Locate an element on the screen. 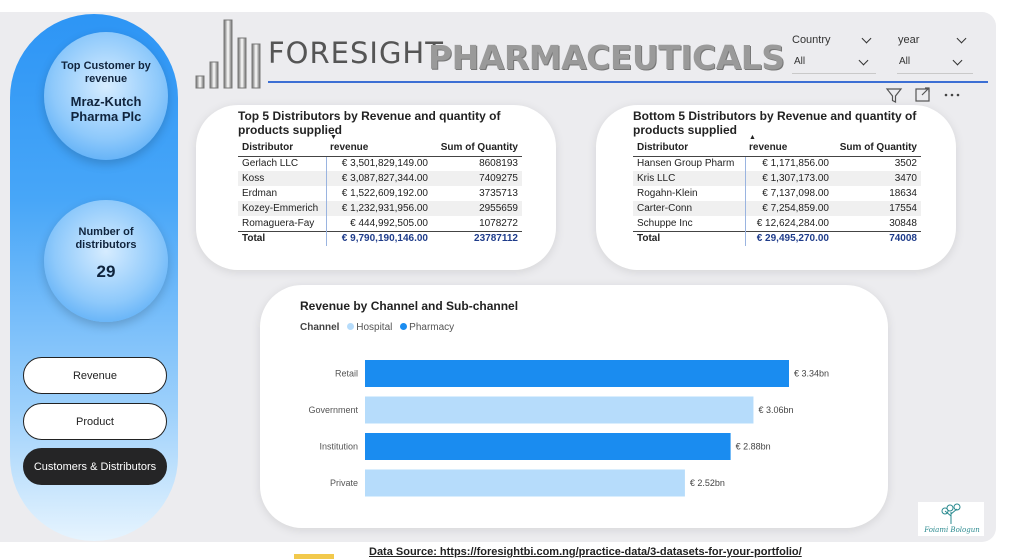 The image size is (1024, 559). legend-item-hospital: Hospital is located at coordinates (374, 327).